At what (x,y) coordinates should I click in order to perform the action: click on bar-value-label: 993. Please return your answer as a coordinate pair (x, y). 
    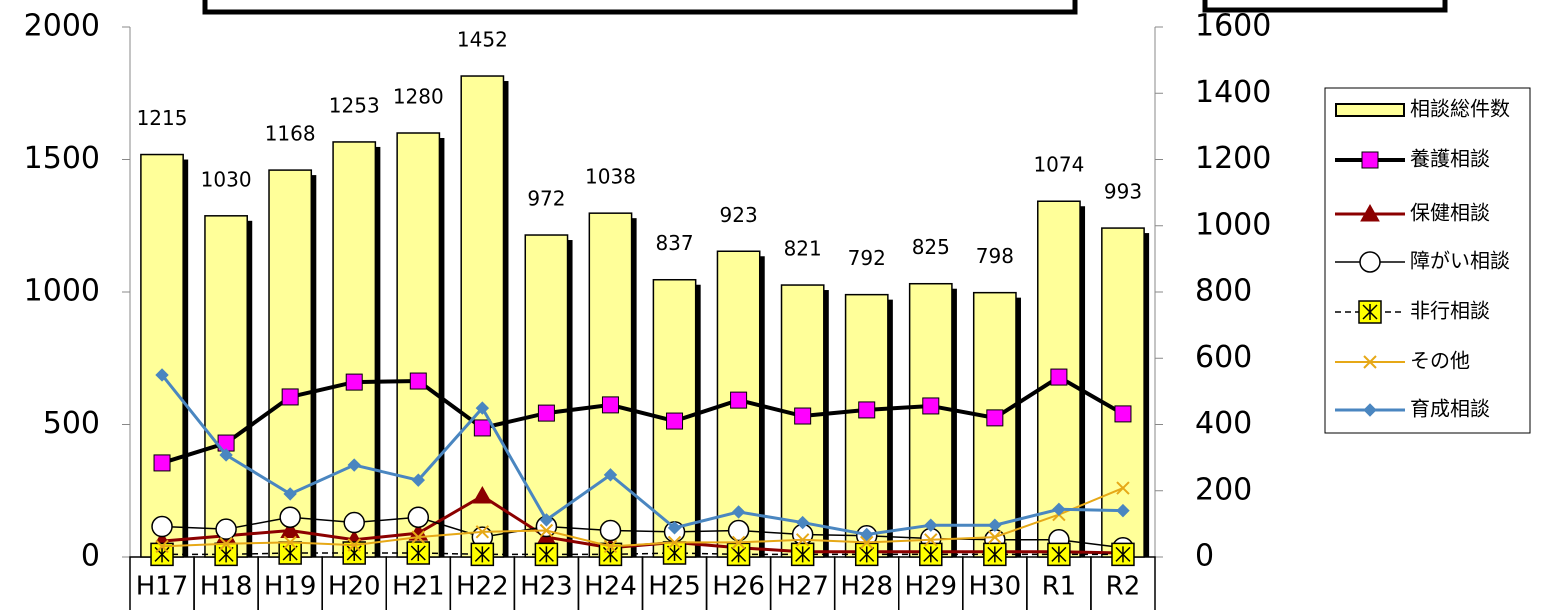
    Looking at the image, I should click on (1123, 192).